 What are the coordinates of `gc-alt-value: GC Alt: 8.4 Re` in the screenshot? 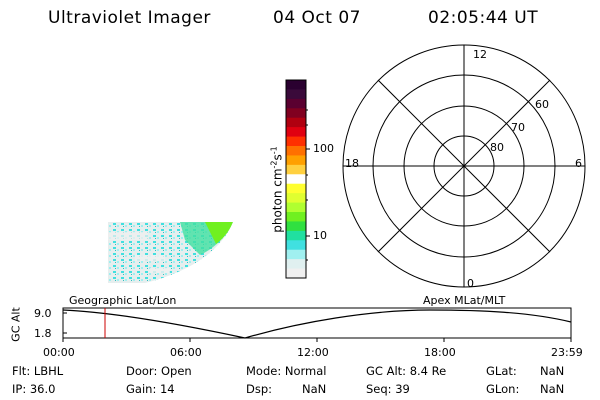 It's located at (406, 371).